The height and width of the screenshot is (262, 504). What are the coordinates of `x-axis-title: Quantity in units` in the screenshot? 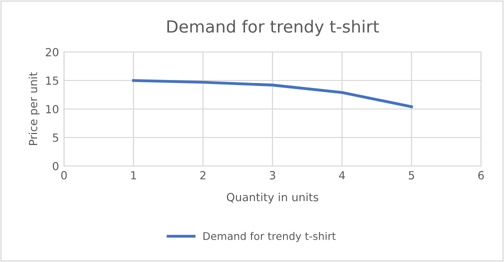 It's located at (272, 198).